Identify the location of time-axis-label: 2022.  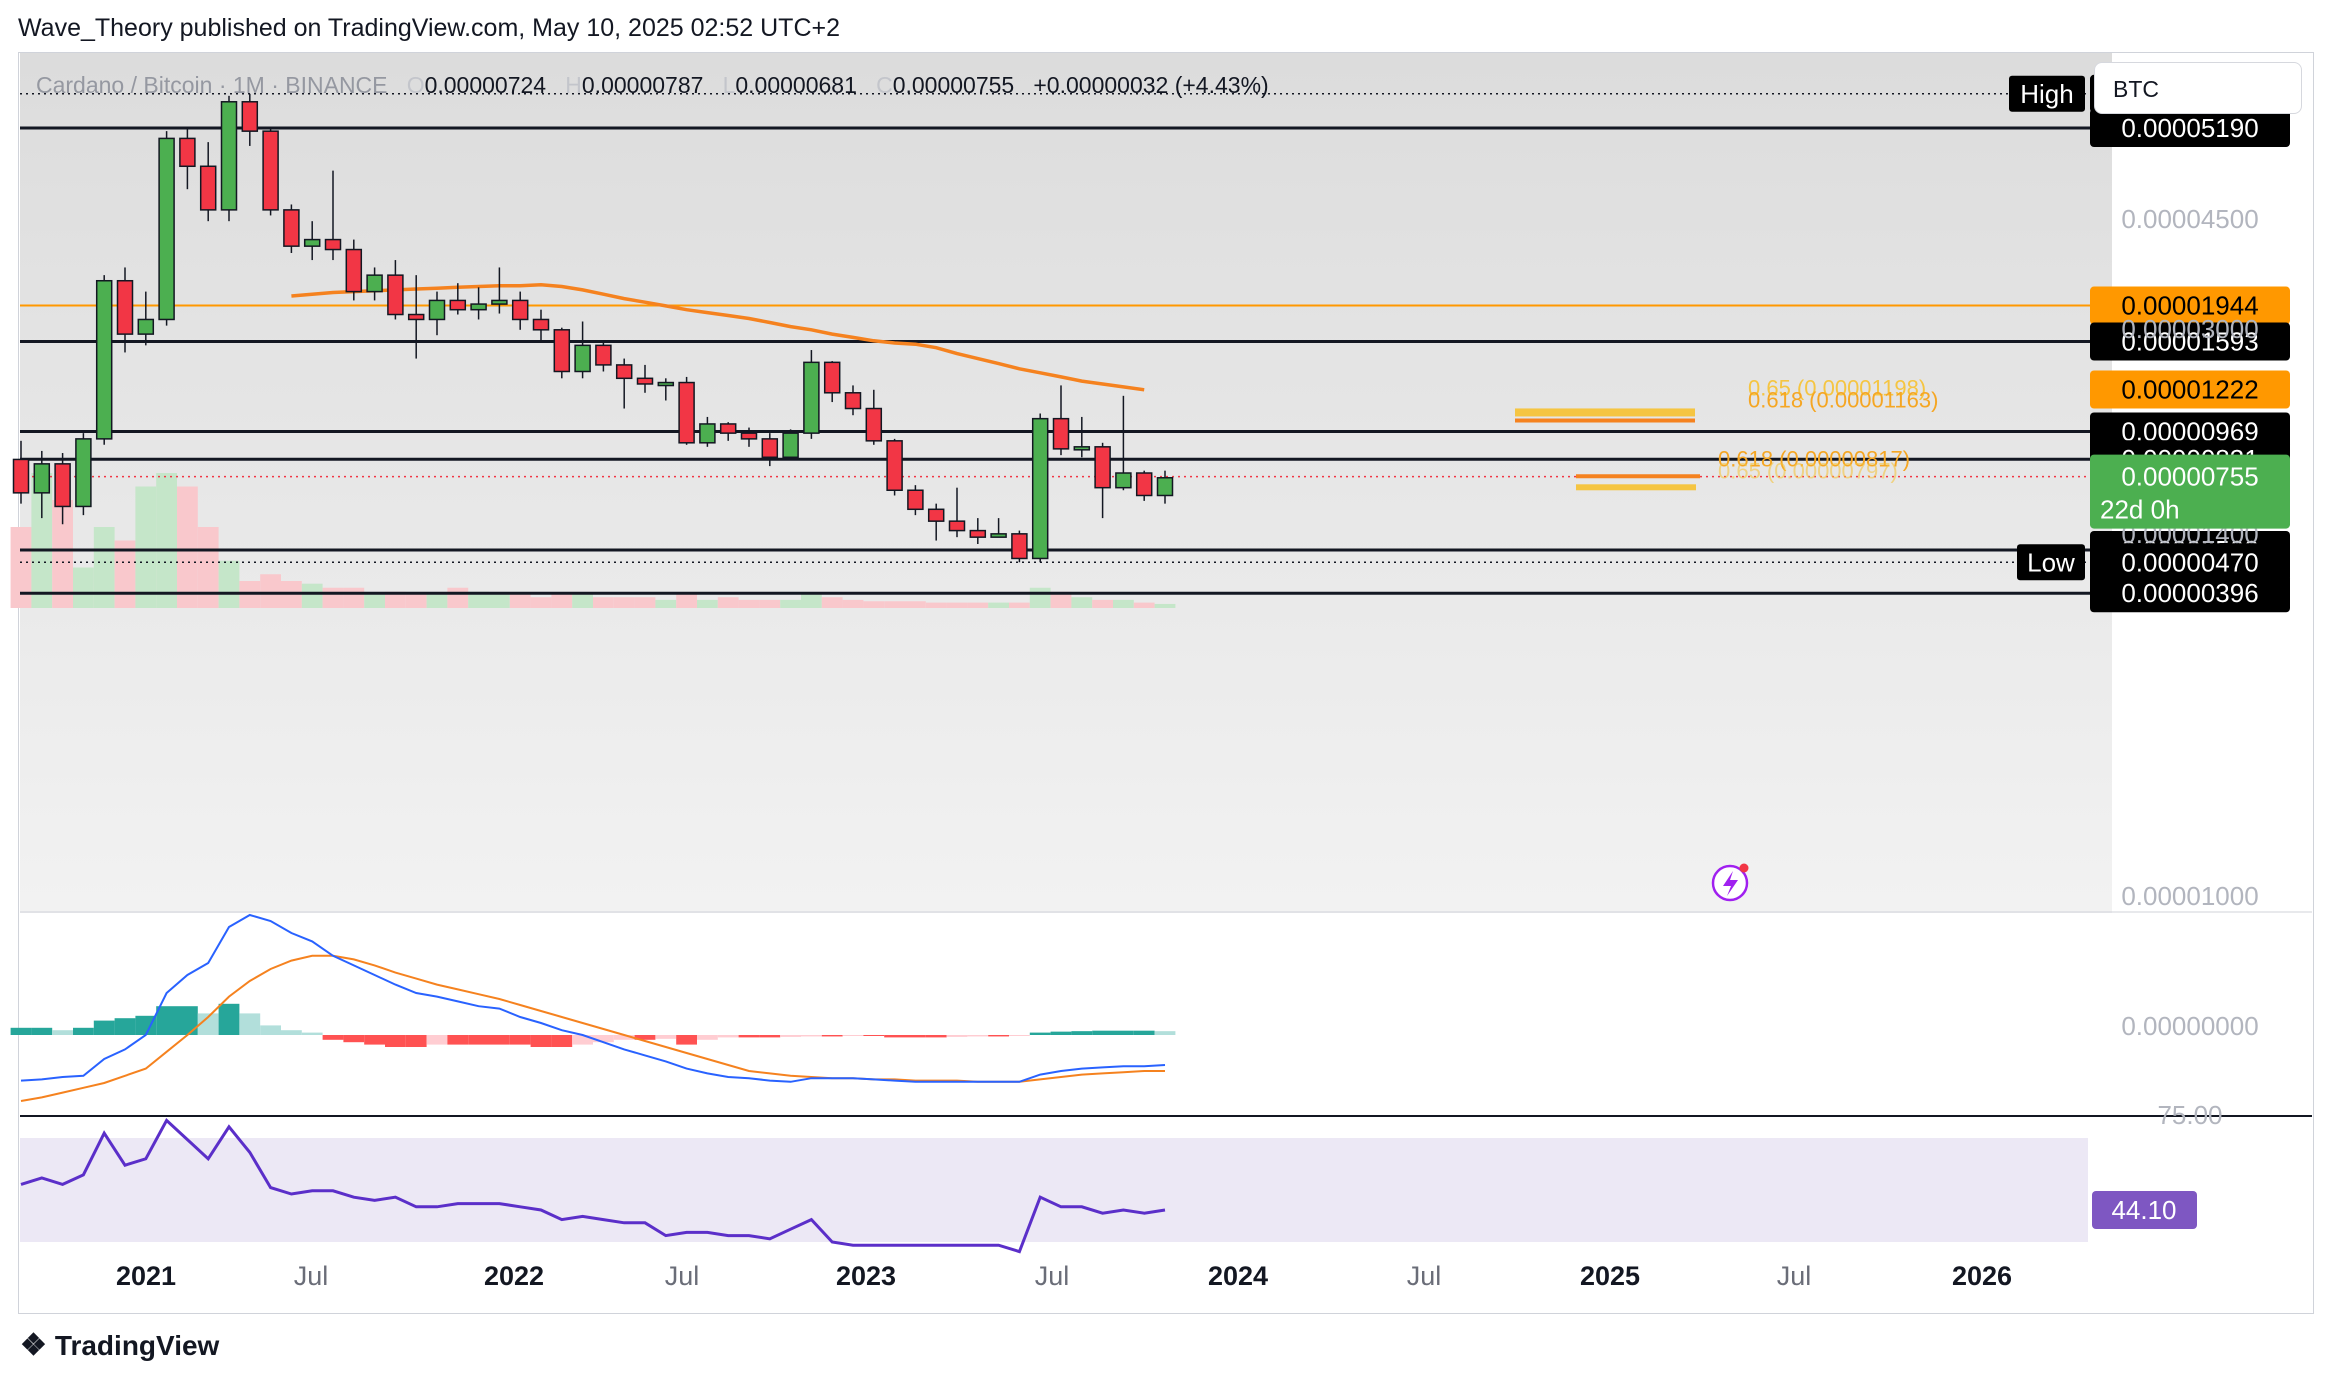
(514, 1276).